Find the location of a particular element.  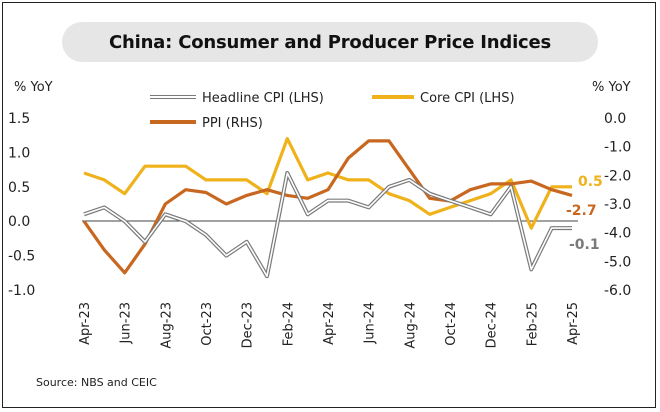

legend-label-ppi: PPI (RHS) is located at coordinates (232, 123).